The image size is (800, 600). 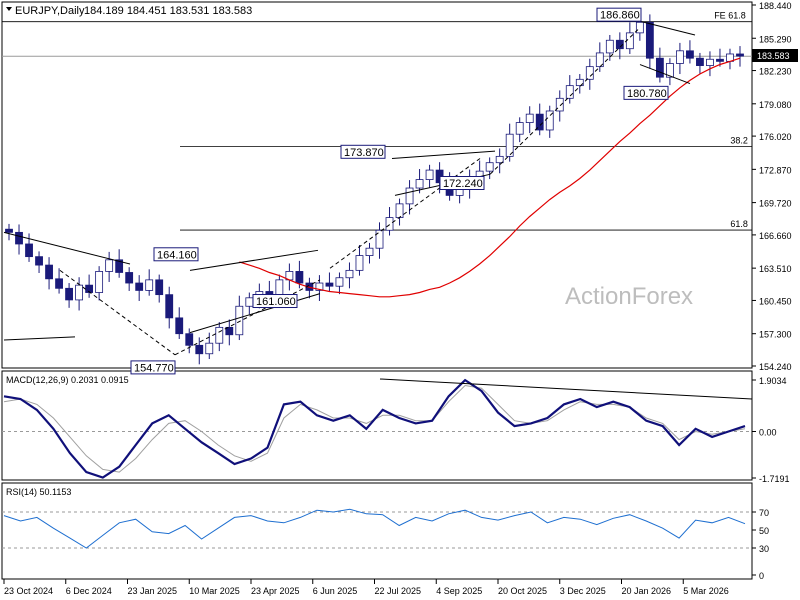 I want to click on x-tick-label: 22 Jul 2025, so click(x=398, y=591).